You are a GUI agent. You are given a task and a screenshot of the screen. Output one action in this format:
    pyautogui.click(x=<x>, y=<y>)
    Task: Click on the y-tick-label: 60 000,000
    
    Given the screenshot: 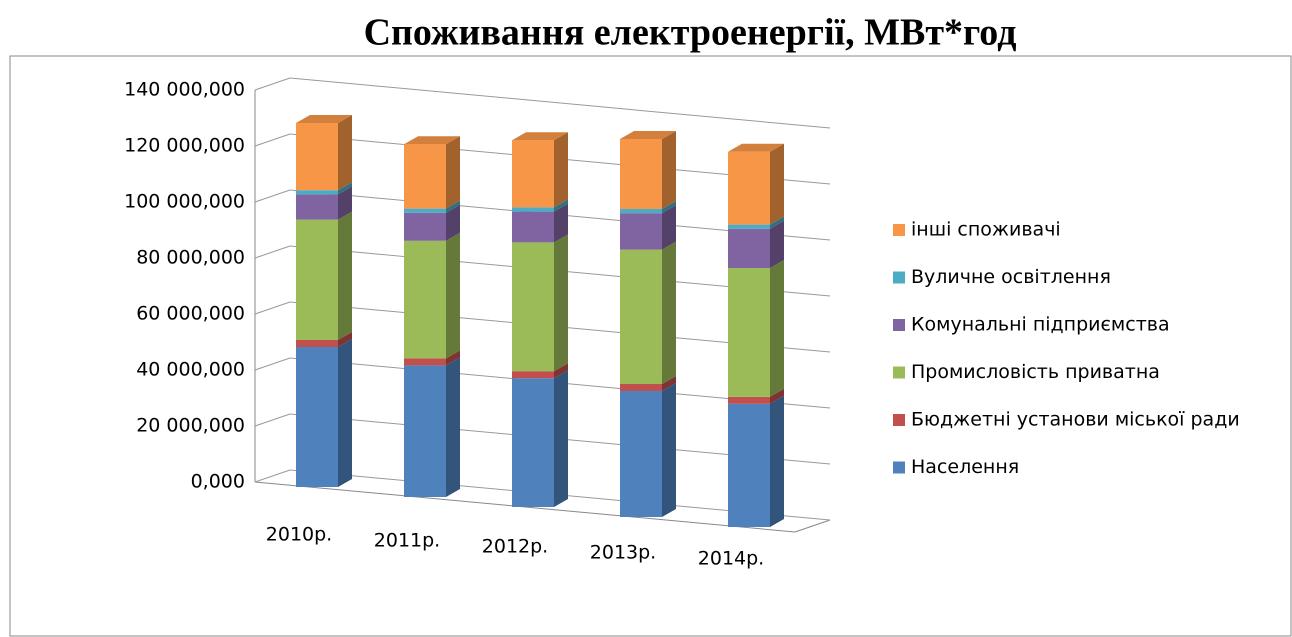 What is the action you would take?
    pyautogui.click(x=190, y=314)
    